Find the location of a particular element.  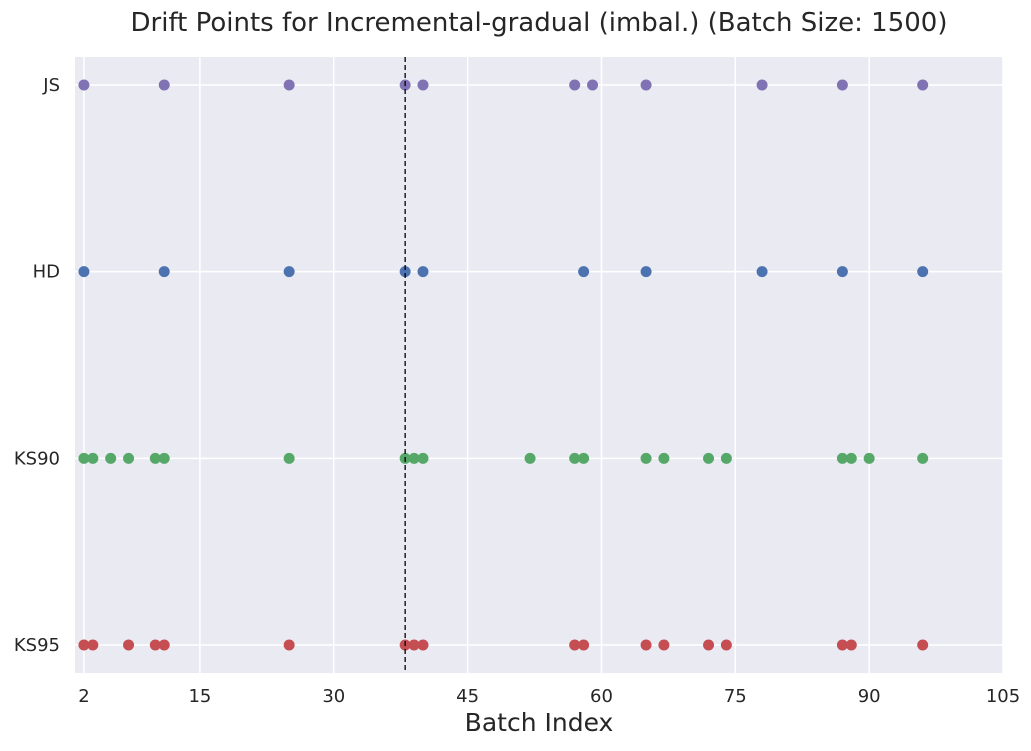

x-tick-label: 15 is located at coordinates (199, 696).